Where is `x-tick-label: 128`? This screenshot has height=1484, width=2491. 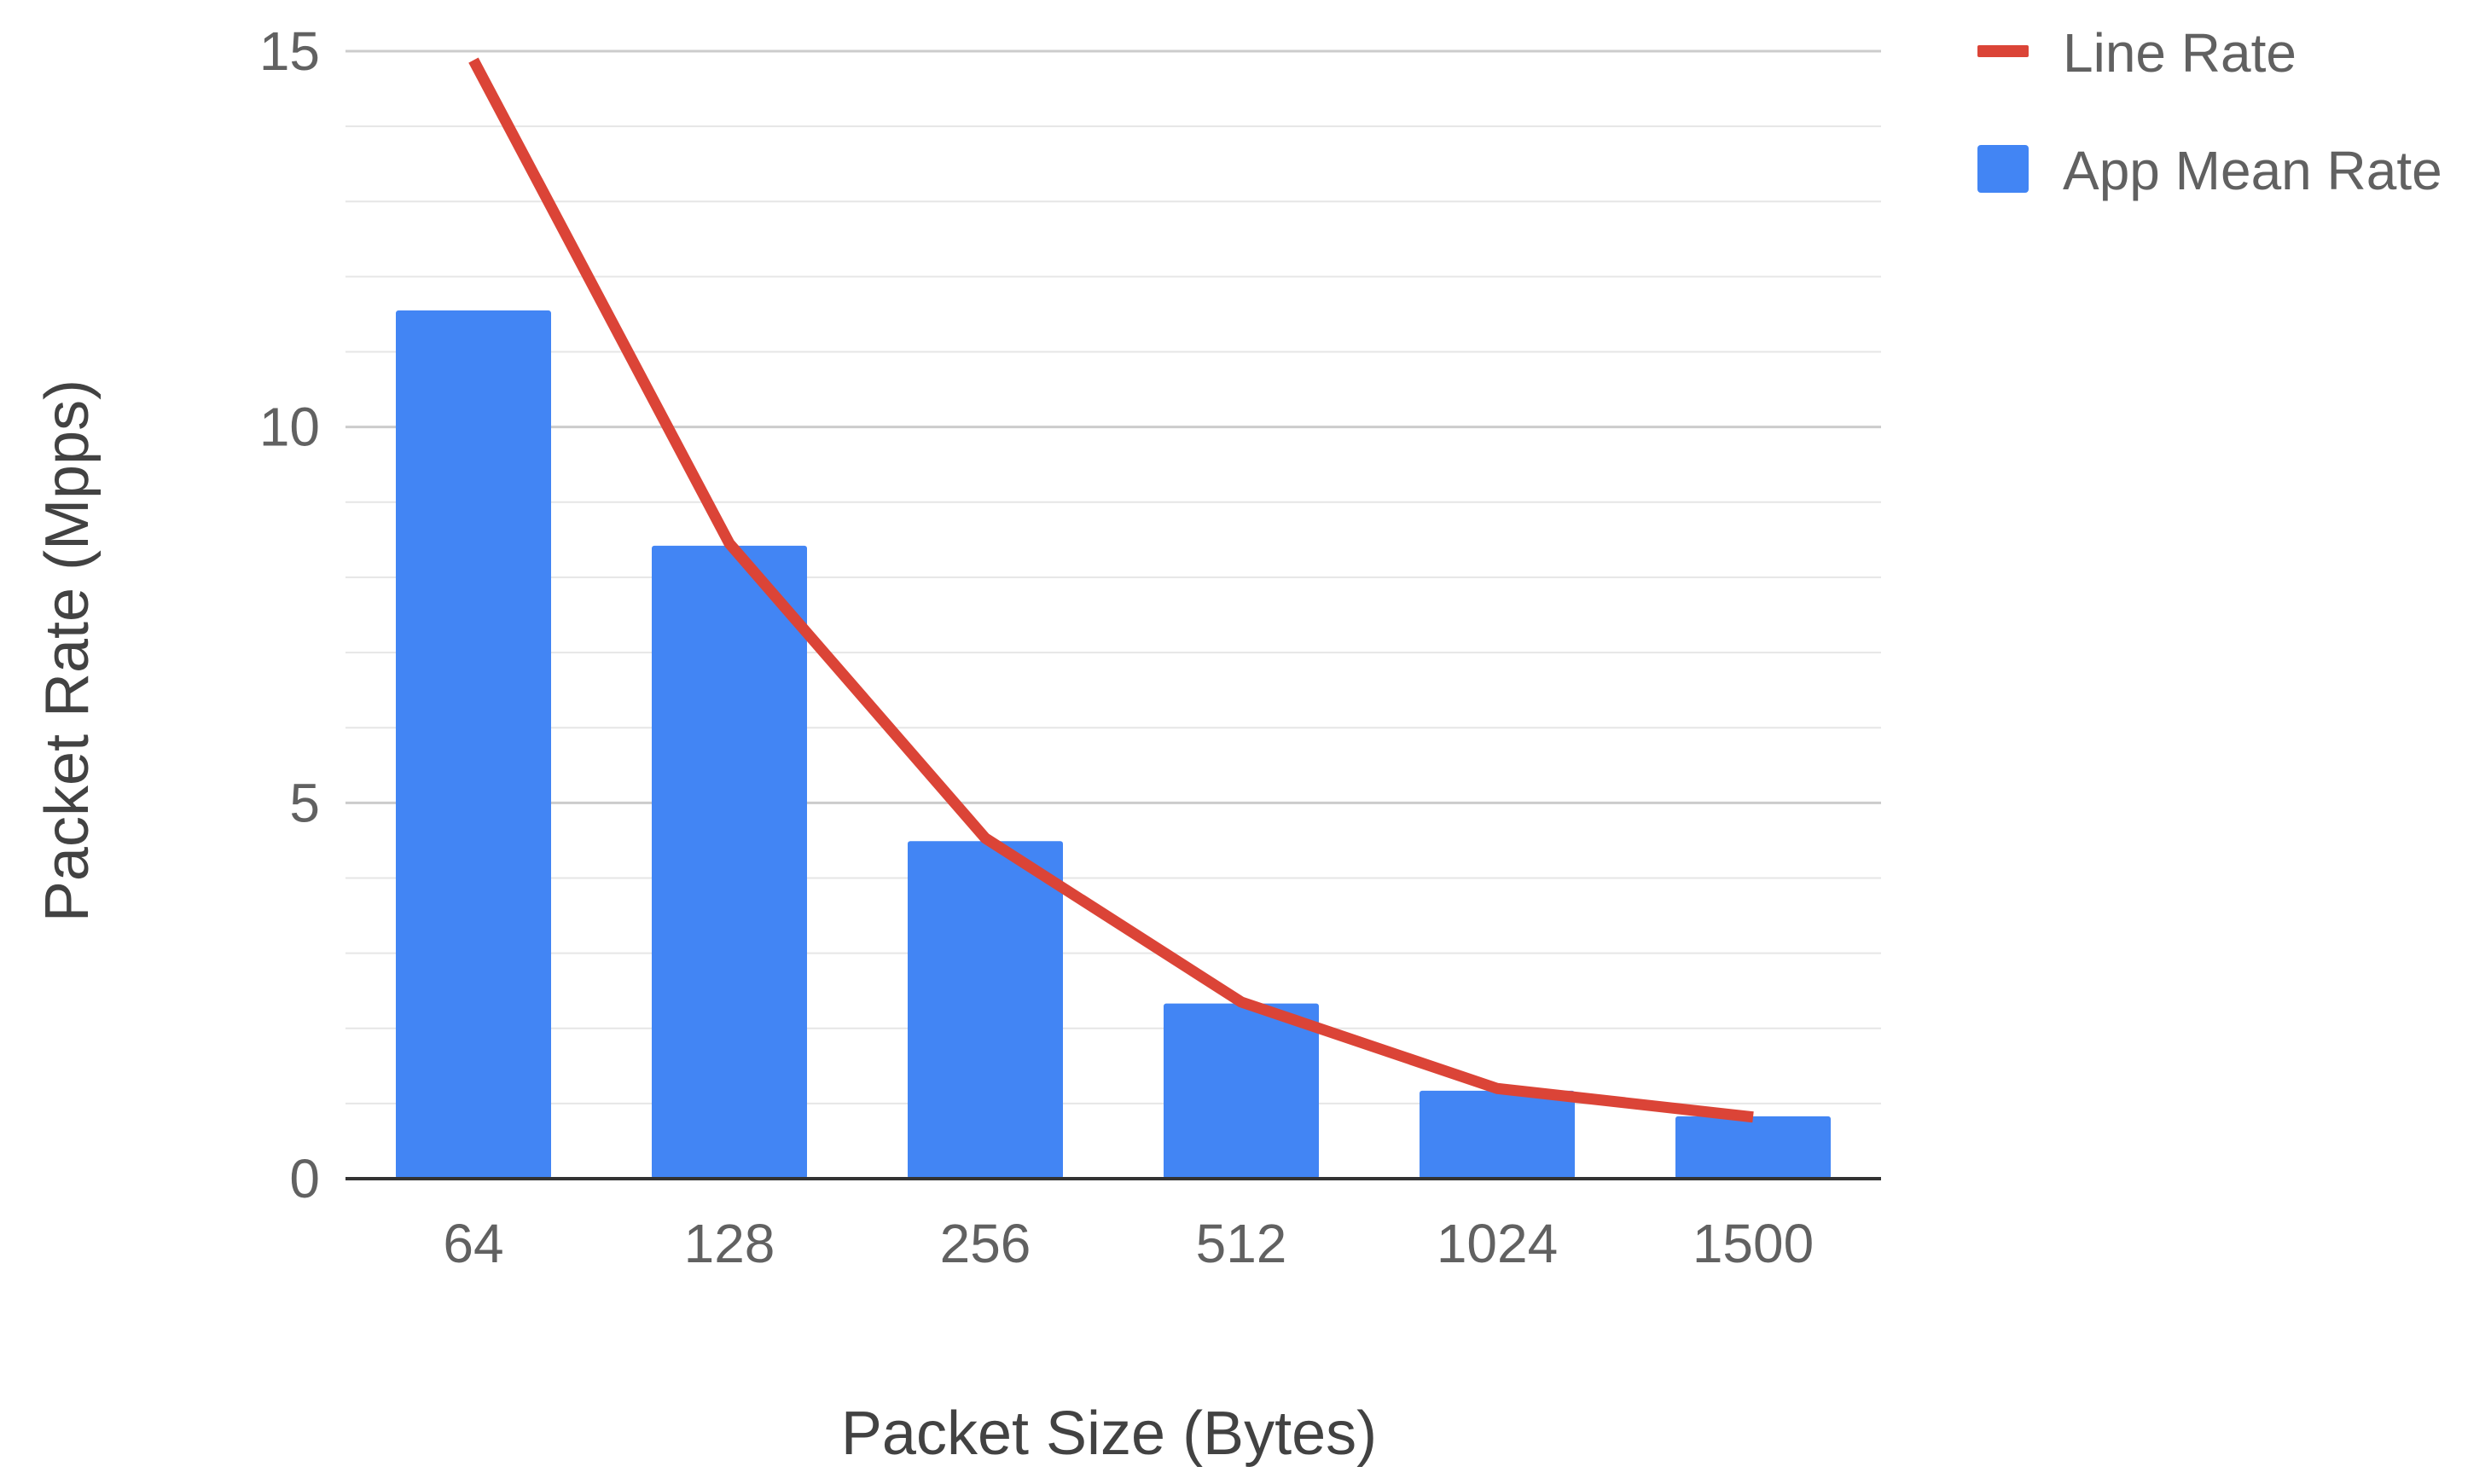 x-tick-label: 128 is located at coordinates (729, 1243).